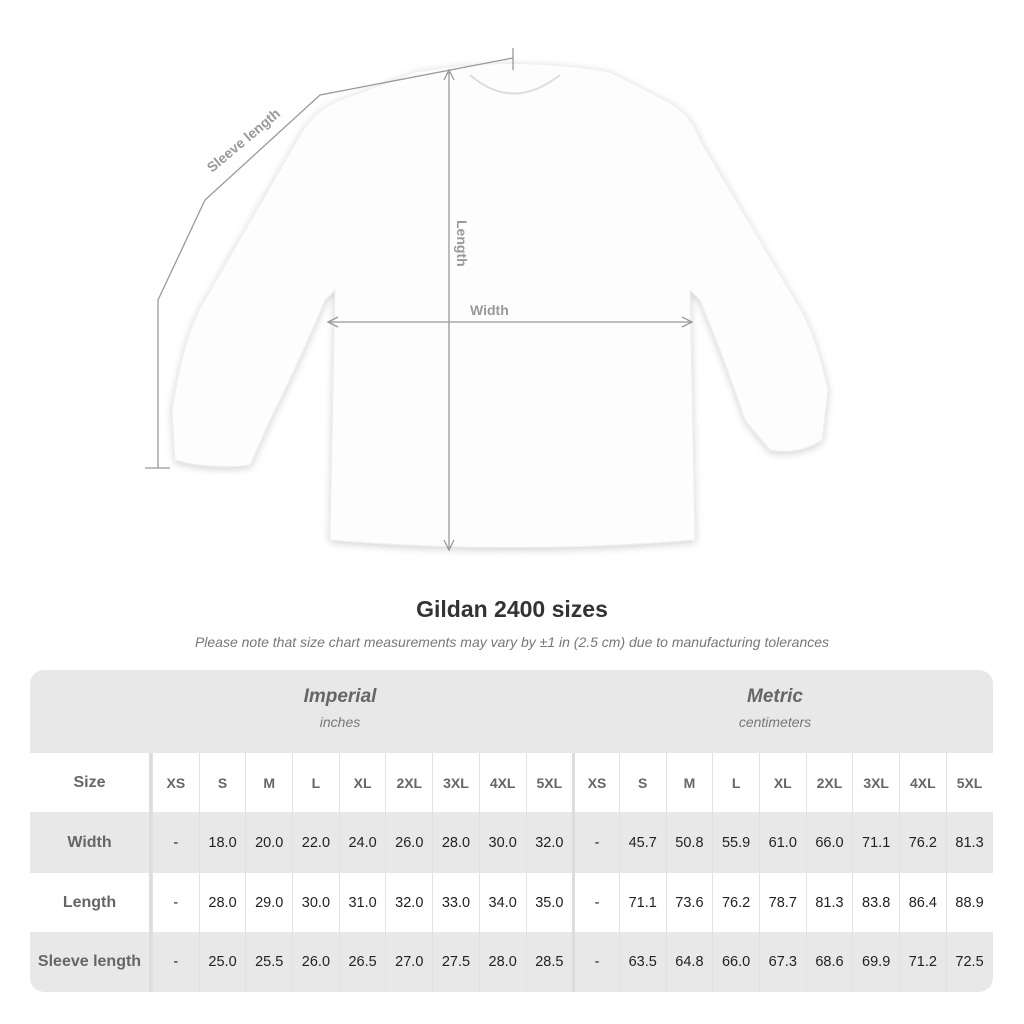 The image size is (1024, 1024). I want to click on metric-value-cell: 45.7, so click(642, 842).